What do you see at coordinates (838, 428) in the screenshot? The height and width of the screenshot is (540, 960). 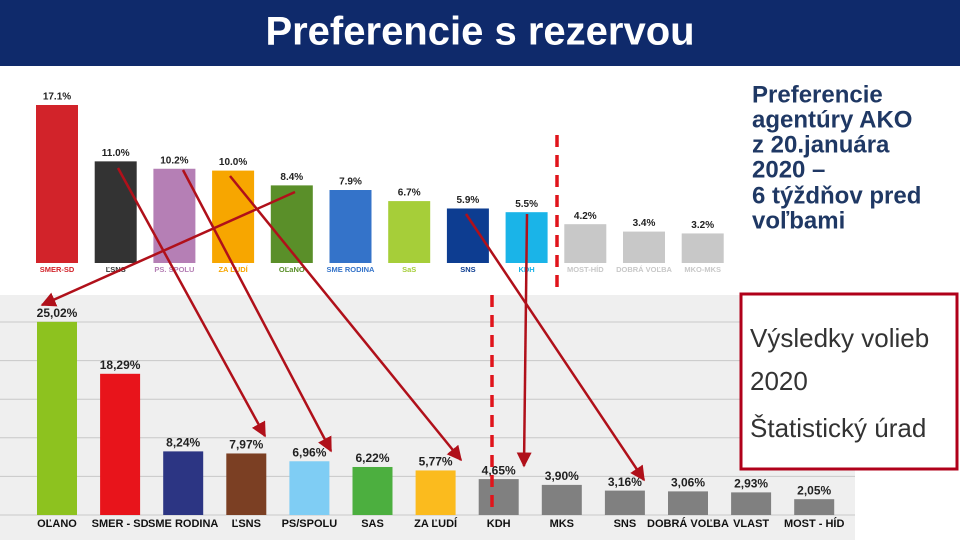 I see `box-line: Štatistický úrad` at bounding box center [838, 428].